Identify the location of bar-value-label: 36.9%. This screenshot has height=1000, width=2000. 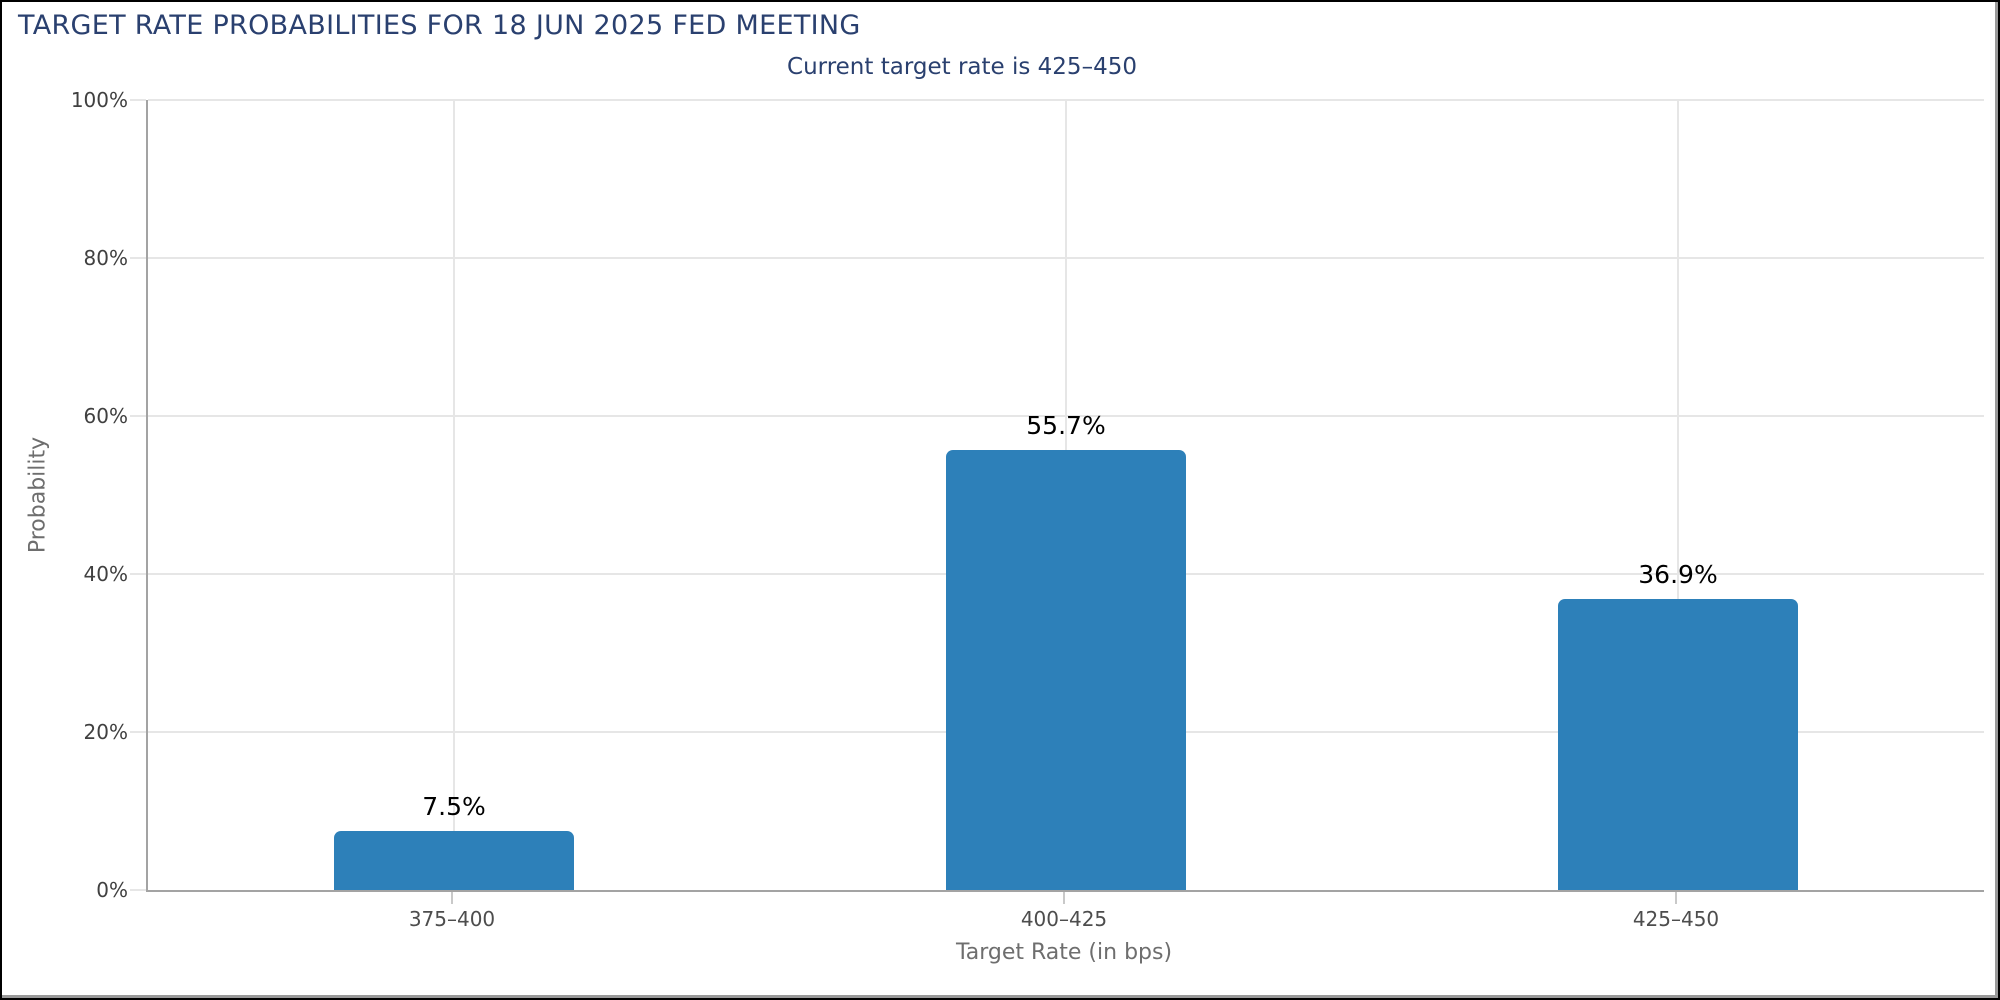
(1678, 574).